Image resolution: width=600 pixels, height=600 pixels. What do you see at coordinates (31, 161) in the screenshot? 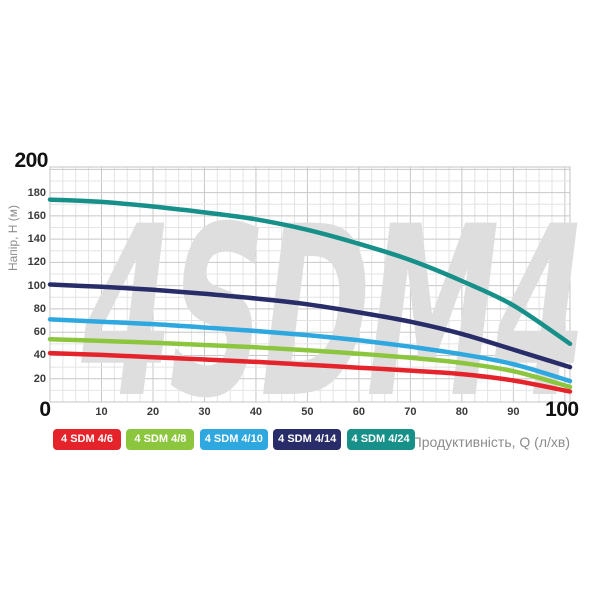
I see `y-tick-label-200: 200` at bounding box center [31, 161].